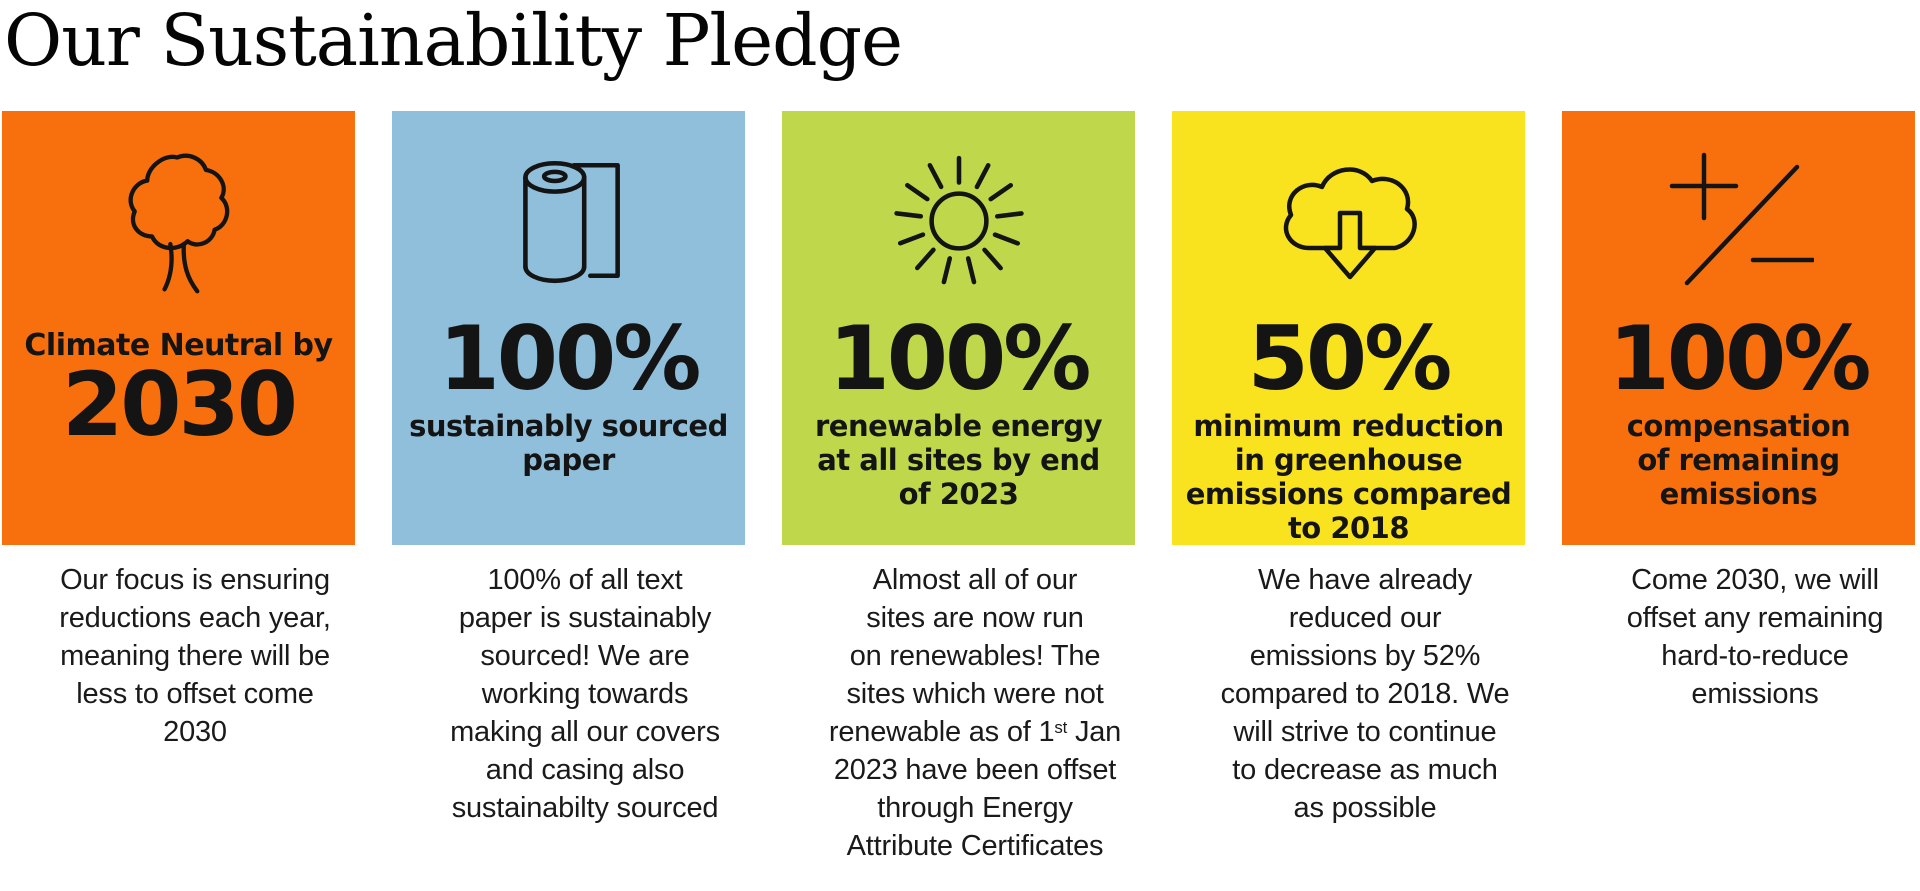  I want to click on plus-minus-icon, so click(1739, 221).